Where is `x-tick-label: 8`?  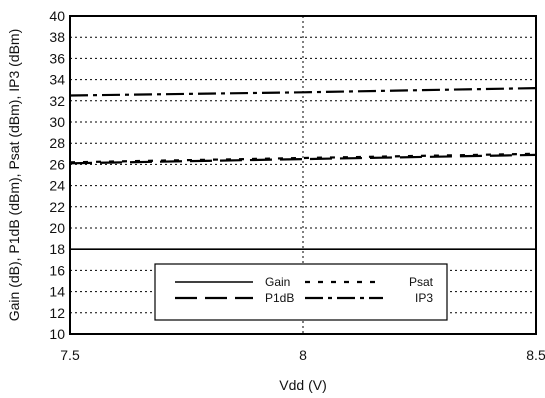 x-tick-label: 8 is located at coordinates (303, 355).